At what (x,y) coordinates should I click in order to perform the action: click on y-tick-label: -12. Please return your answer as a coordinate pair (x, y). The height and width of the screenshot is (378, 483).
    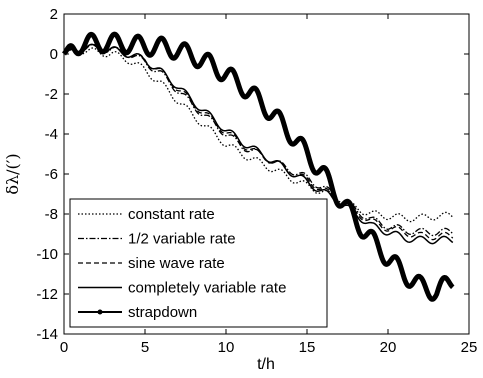
    Looking at the image, I should click on (47, 294).